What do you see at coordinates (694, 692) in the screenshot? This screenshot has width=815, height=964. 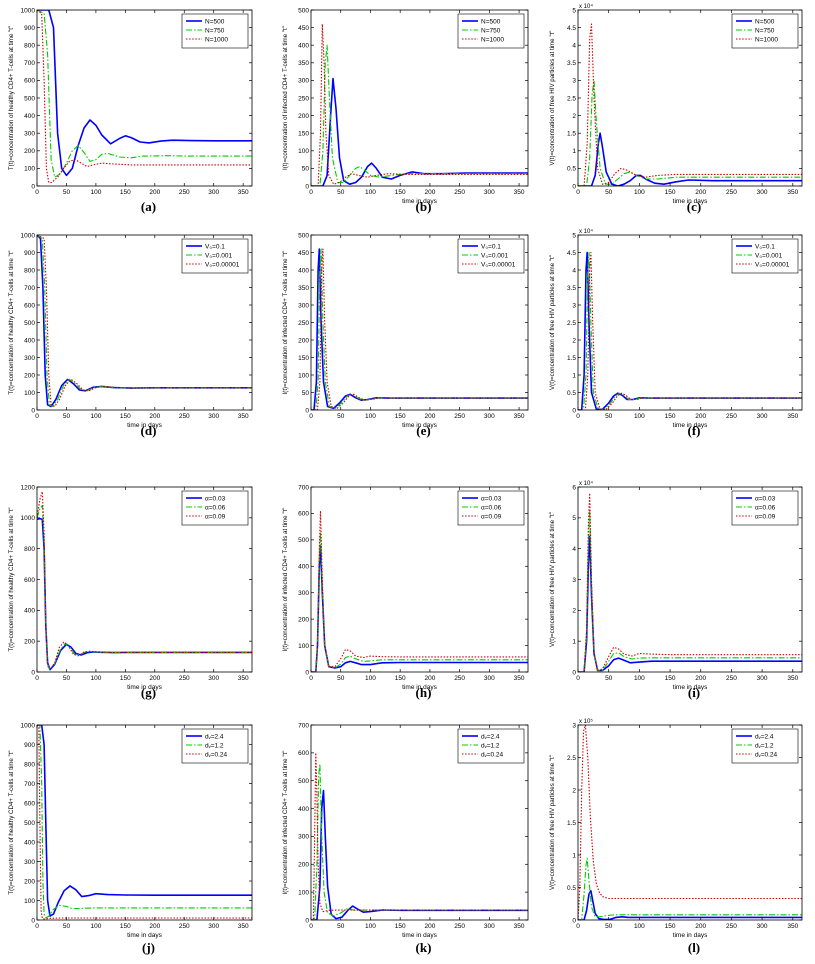 I see `panel-caption: (i)` at bounding box center [694, 692].